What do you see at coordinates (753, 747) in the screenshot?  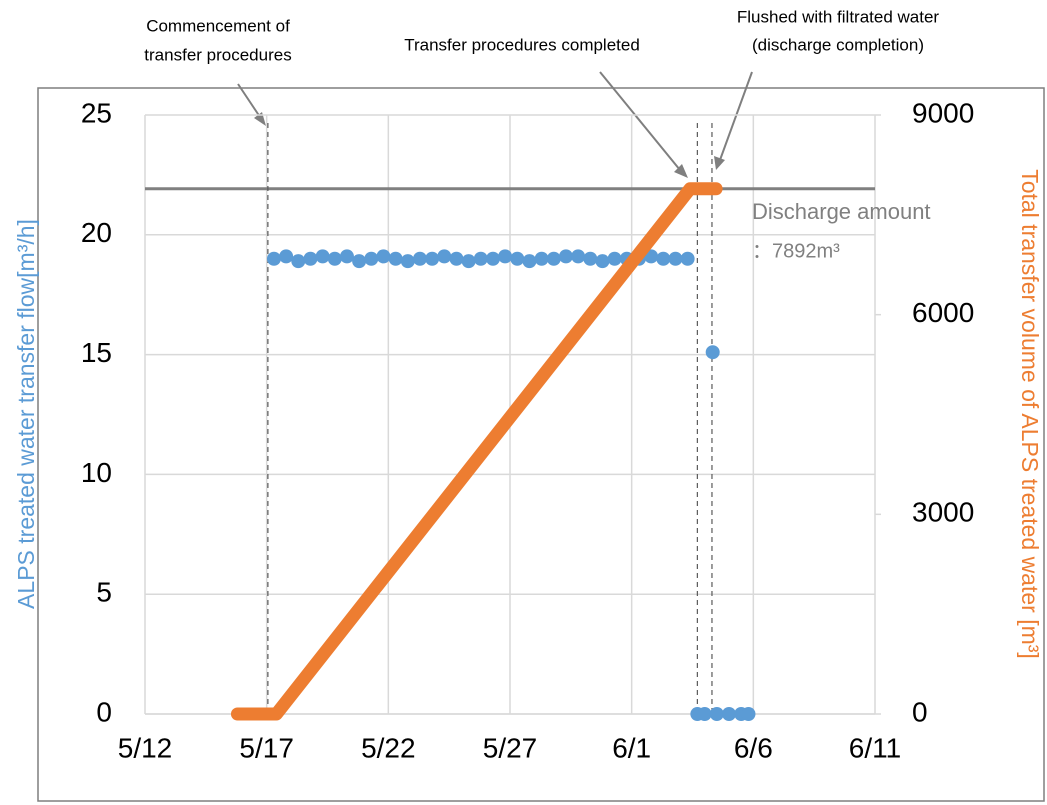 I see `x-tick-label: 6/6` at bounding box center [753, 747].